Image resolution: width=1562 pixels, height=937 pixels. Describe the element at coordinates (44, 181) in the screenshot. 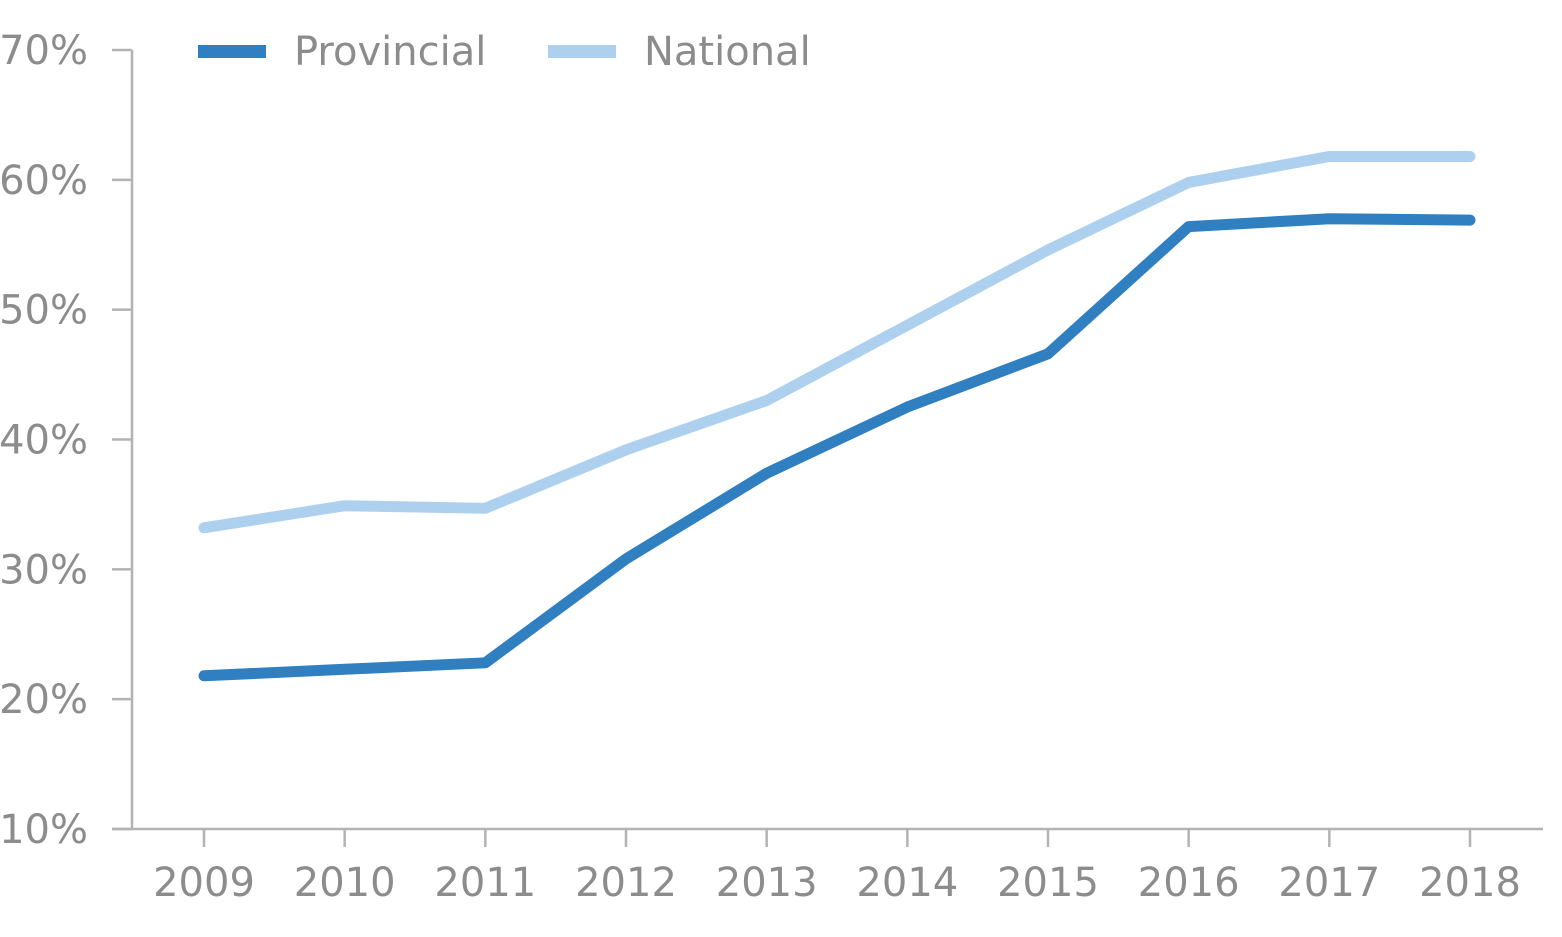

I see `y-tick-label: 60%` at that location.